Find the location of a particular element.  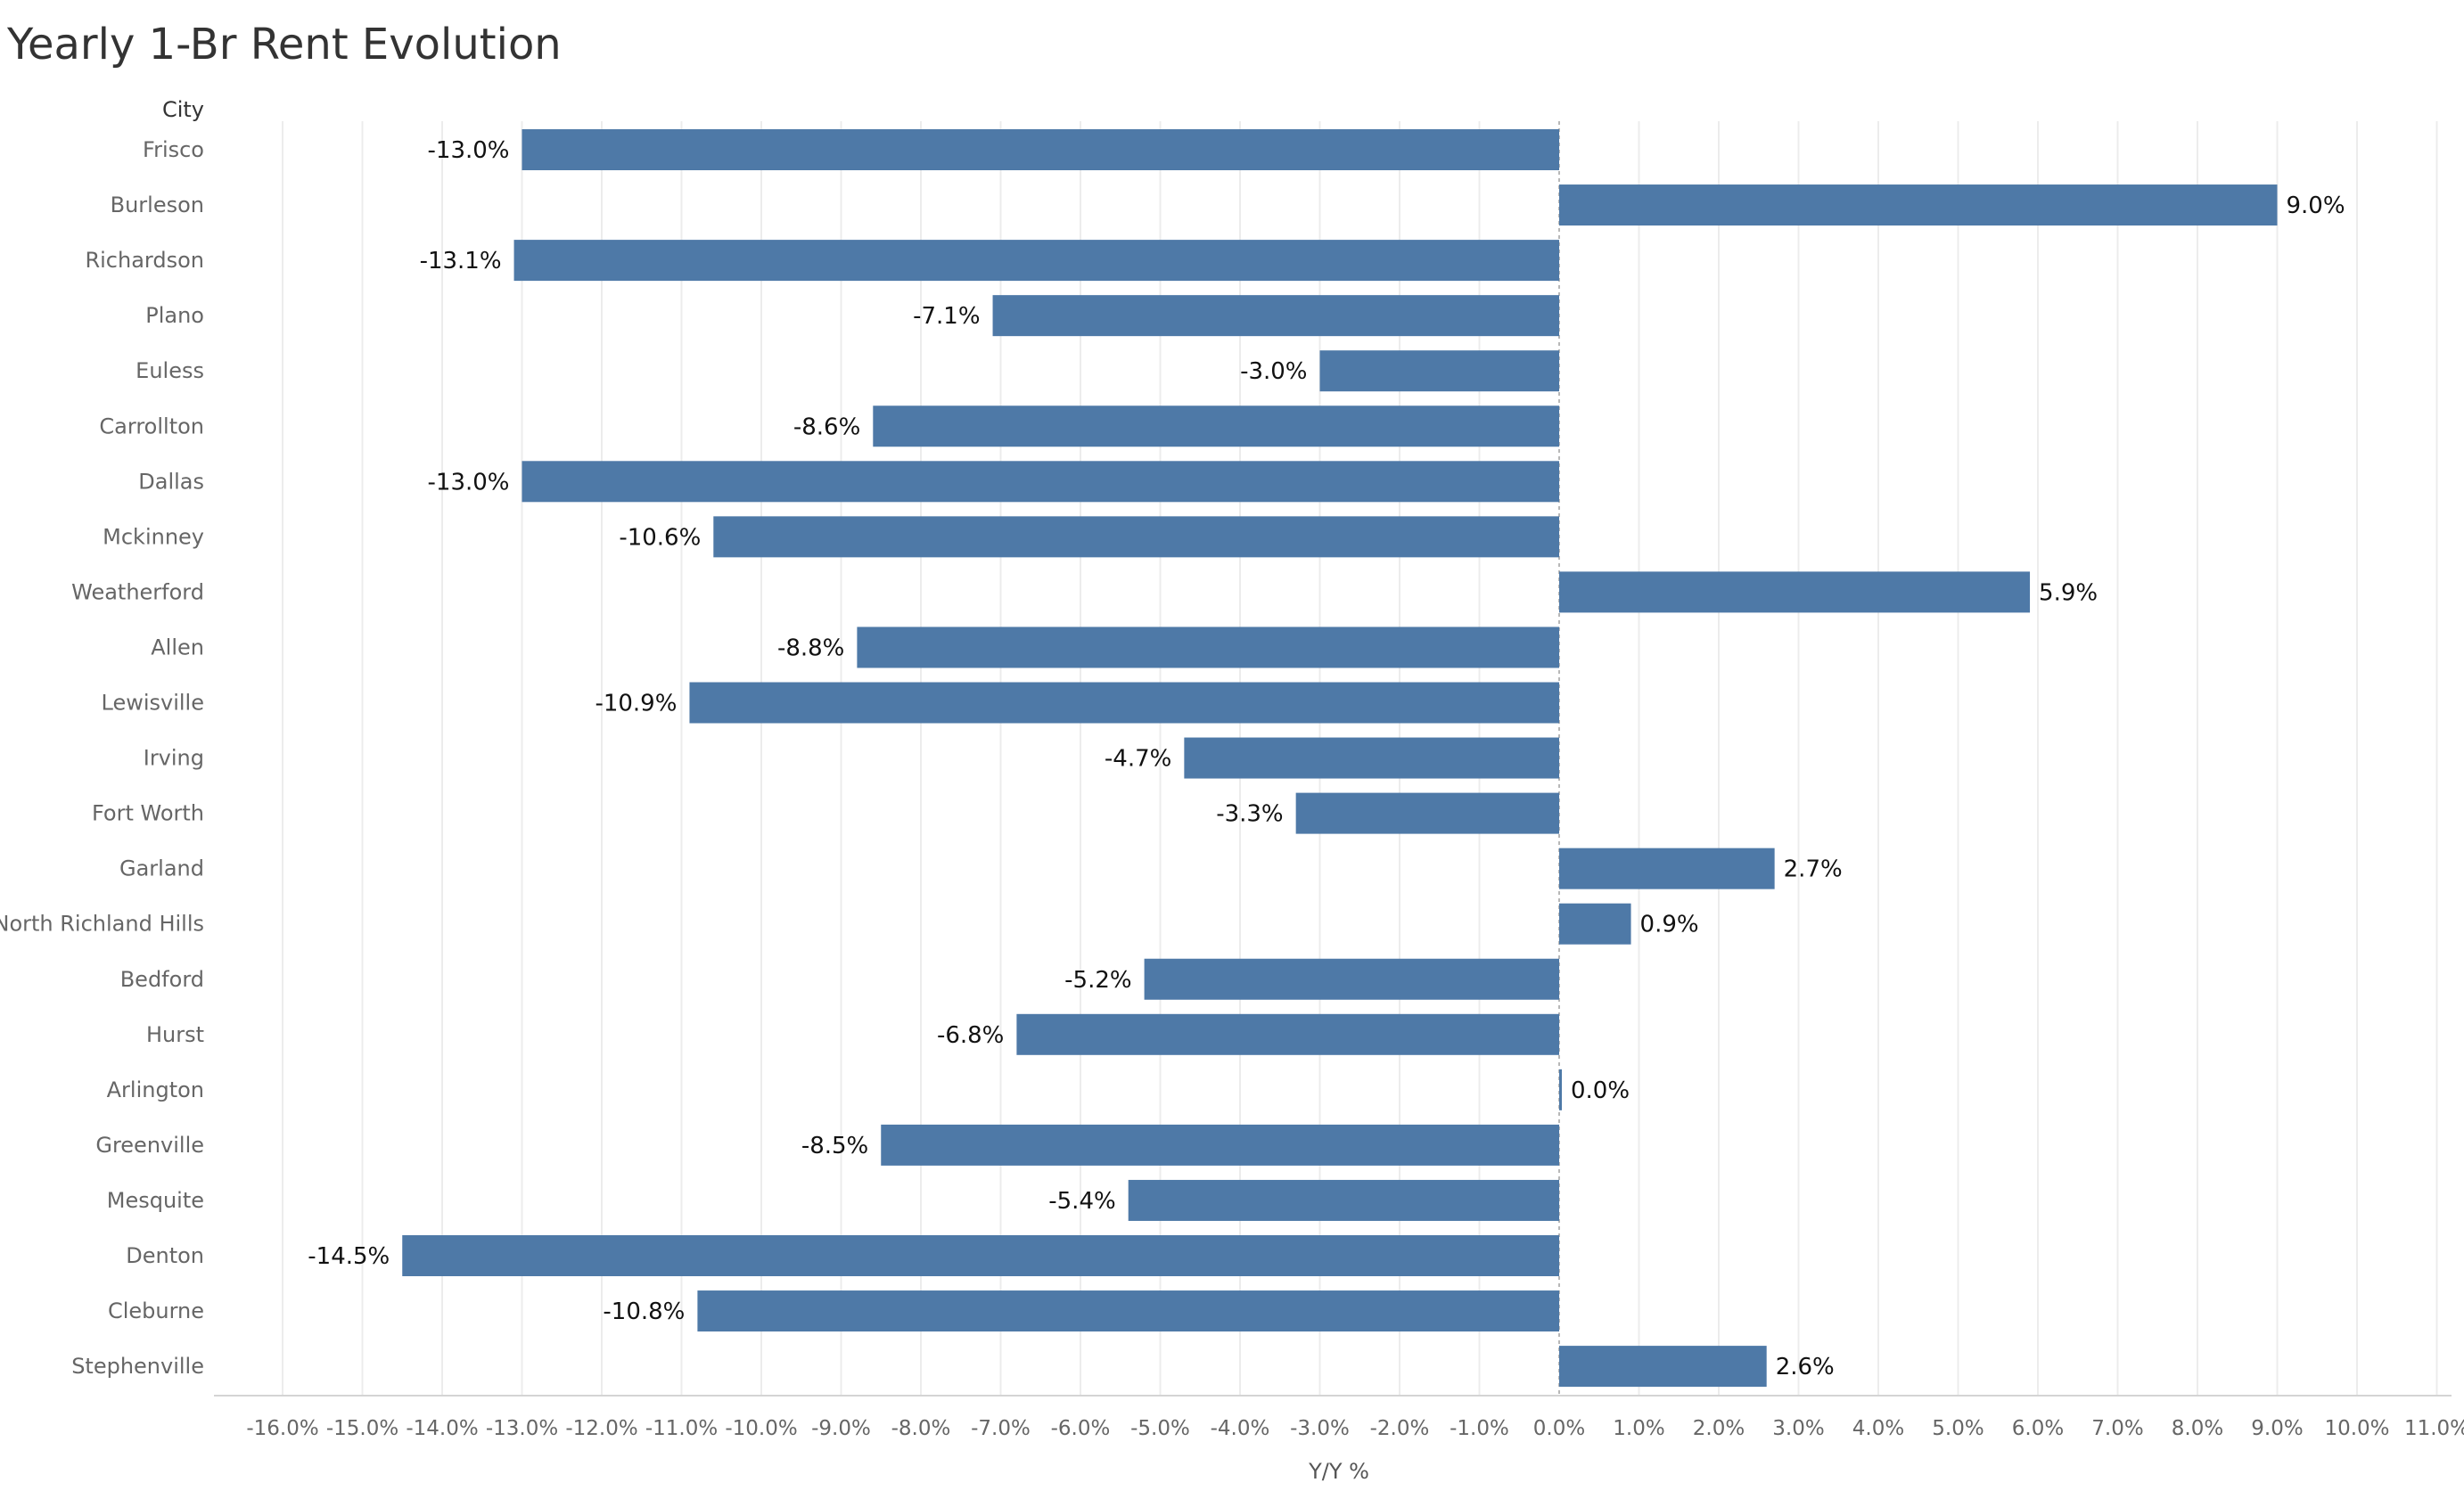

value-label: -4.7% is located at coordinates (1138, 759).